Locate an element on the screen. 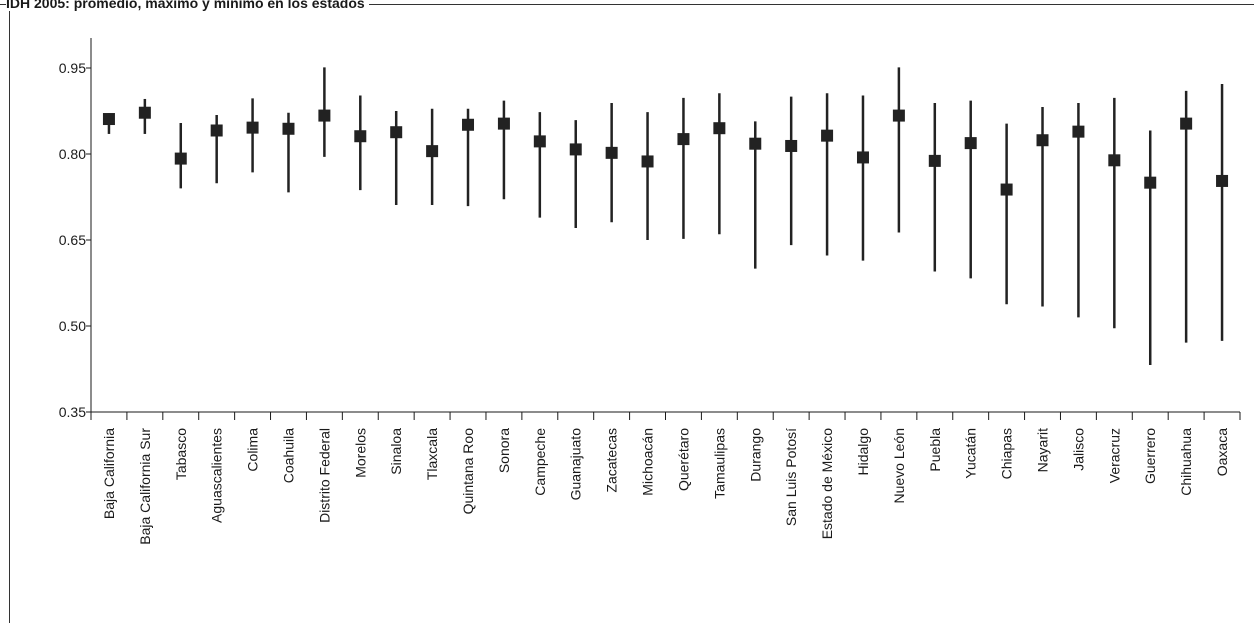 The height and width of the screenshot is (623, 1254). y-tick-label: 0.95 is located at coordinates (72, 68).